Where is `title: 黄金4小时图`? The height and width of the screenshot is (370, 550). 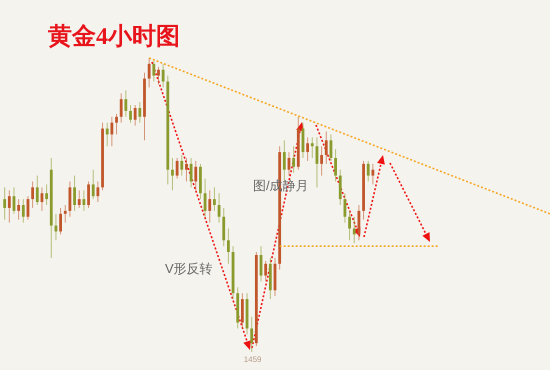
title: 黄金4小时图 is located at coordinates (114, 37).